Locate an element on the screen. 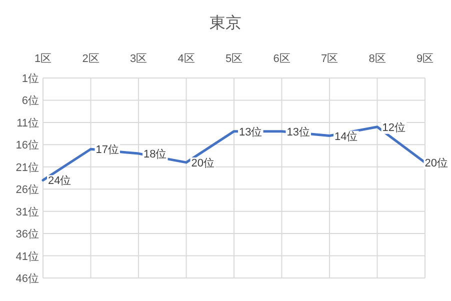  x-tick-label: 5区 is located at coordinates (234, 59).